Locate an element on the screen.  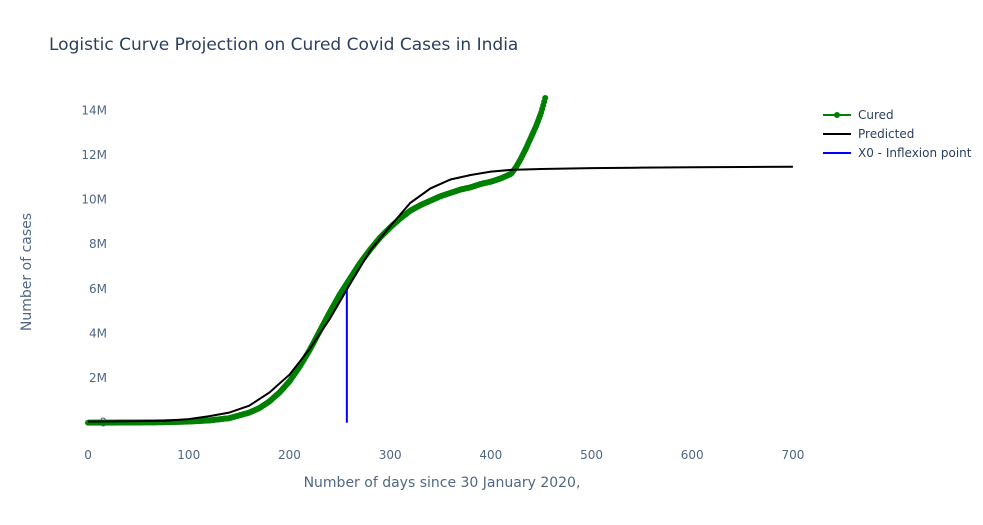
x-axis-ticks: 0 100 200 300 400 500 600 700 is located at coordinates (444, 455).